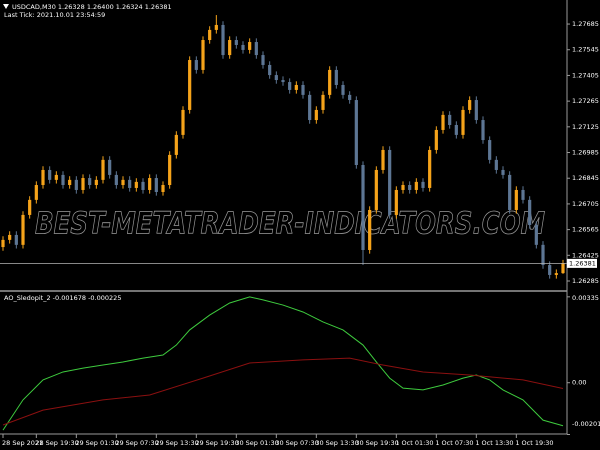  What do you see at coordinates (585, 75) in the screenshot?
I see `y-tick-label: 1.27405` at bounding box center [585, 75].